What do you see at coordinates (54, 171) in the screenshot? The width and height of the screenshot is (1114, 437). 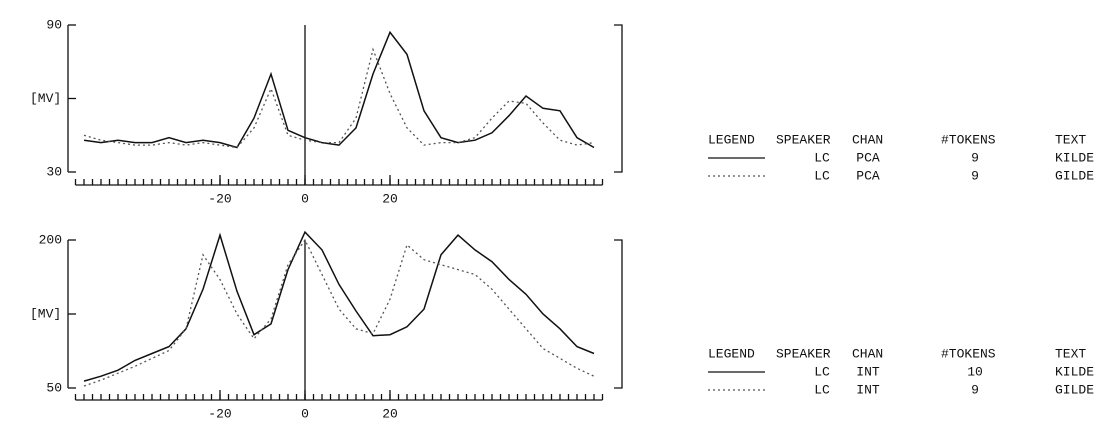 I see `y-tick-label: 30` at bounding box center [54, 171].